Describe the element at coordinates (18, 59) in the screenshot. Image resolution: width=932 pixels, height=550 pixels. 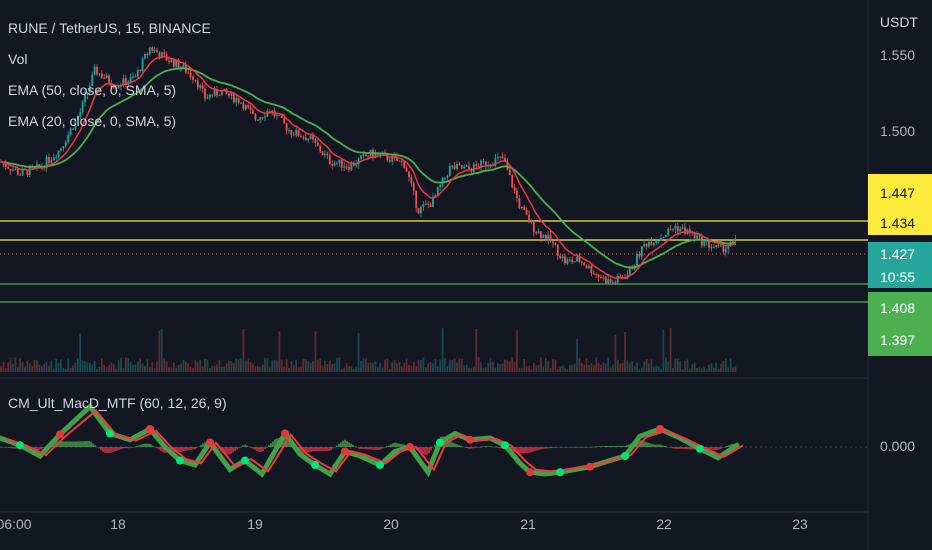
I see `volume-legend: Vol` at that location.